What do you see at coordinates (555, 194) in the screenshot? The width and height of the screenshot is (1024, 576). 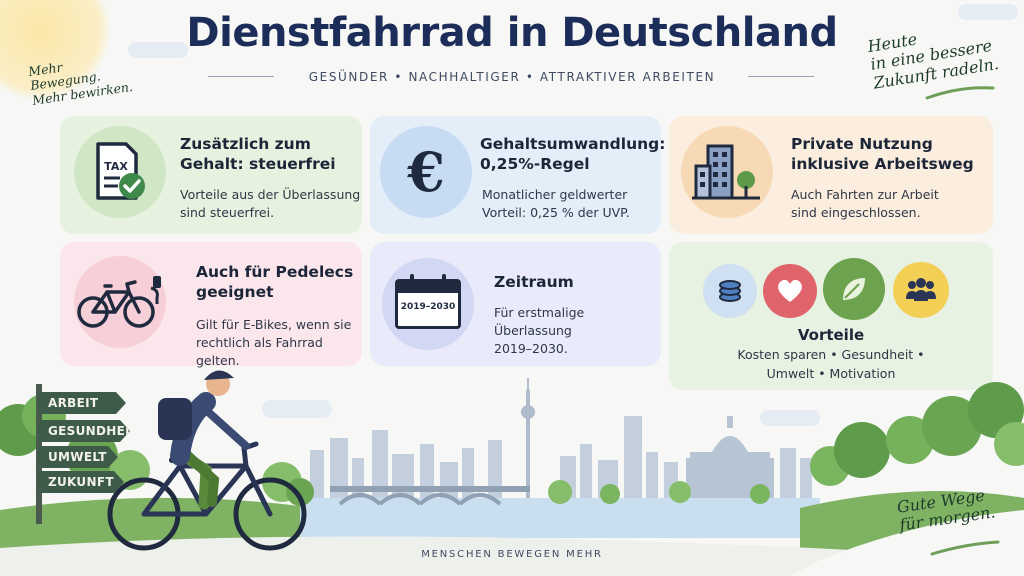 I see `card-text-line: Monatlicher geldwerter` at bounding box center [555, 194].